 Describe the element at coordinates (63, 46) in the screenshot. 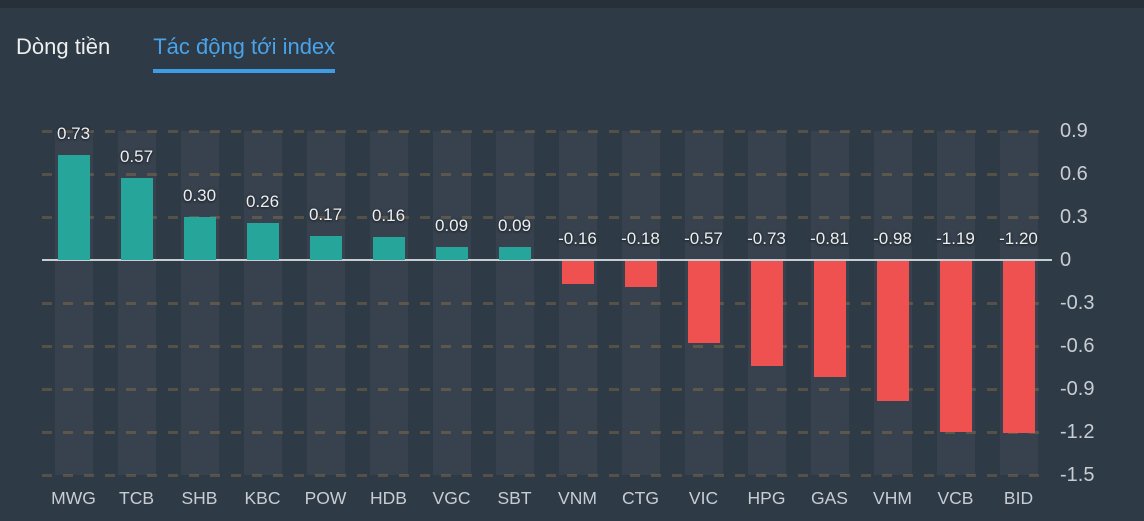

I see `tab-dong-tien: Dòng tiền` at that location.